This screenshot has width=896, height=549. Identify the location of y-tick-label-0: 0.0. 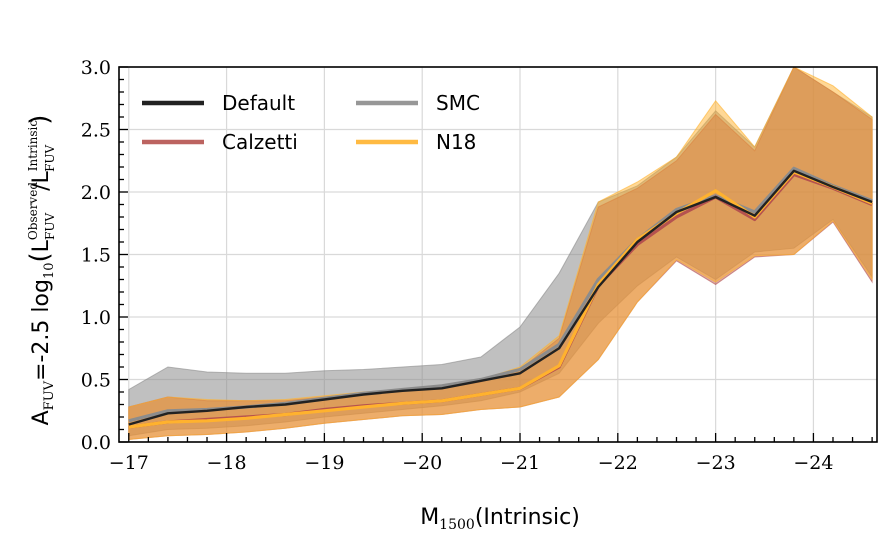
(96, 443).